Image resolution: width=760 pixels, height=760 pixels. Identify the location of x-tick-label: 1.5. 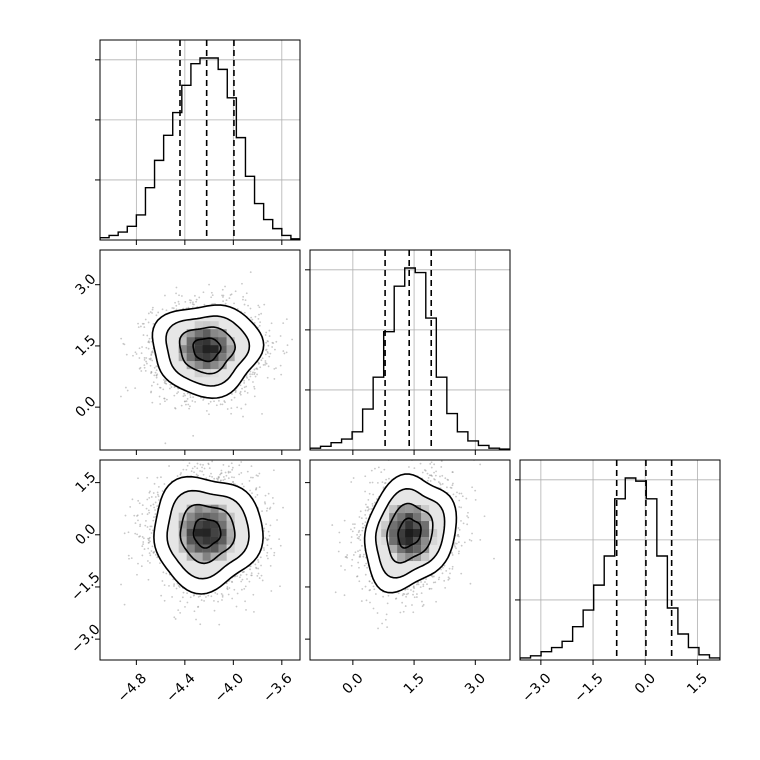
(697, 683).